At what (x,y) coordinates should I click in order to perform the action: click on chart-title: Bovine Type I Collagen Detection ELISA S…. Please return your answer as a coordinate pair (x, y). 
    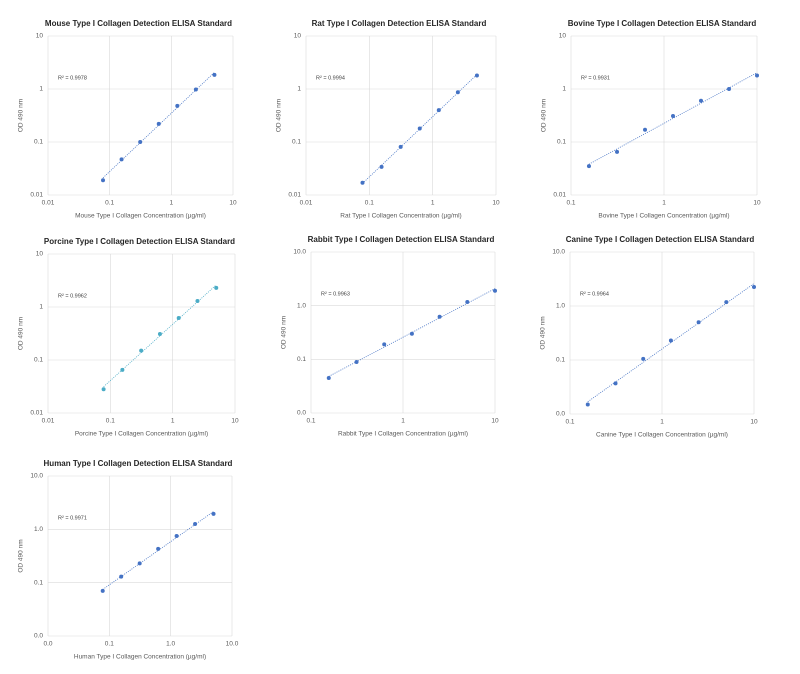
    Looking at the image, I should click on (662, 23).